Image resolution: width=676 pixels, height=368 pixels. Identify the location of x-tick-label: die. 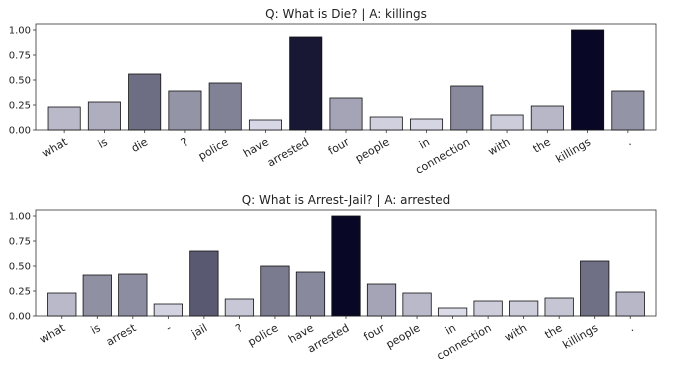
(139, 145).